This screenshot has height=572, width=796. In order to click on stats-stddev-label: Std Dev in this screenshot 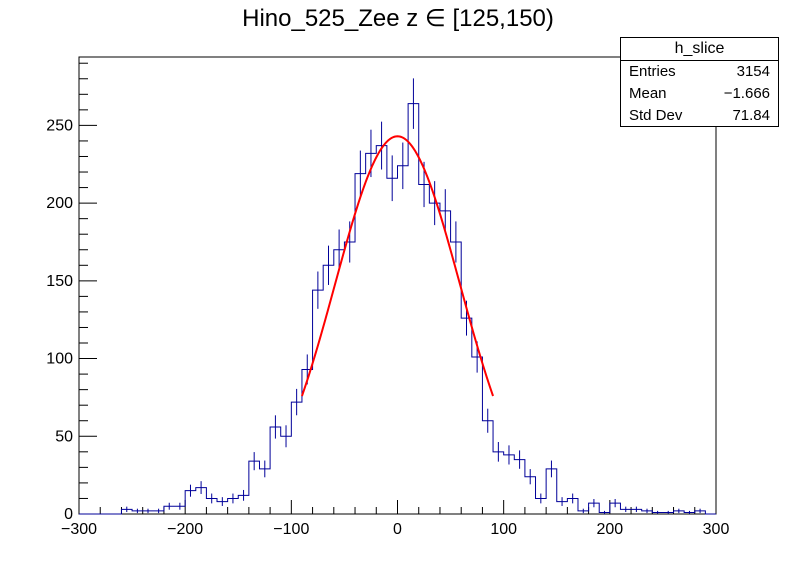, I will do `click(656, 115)`.